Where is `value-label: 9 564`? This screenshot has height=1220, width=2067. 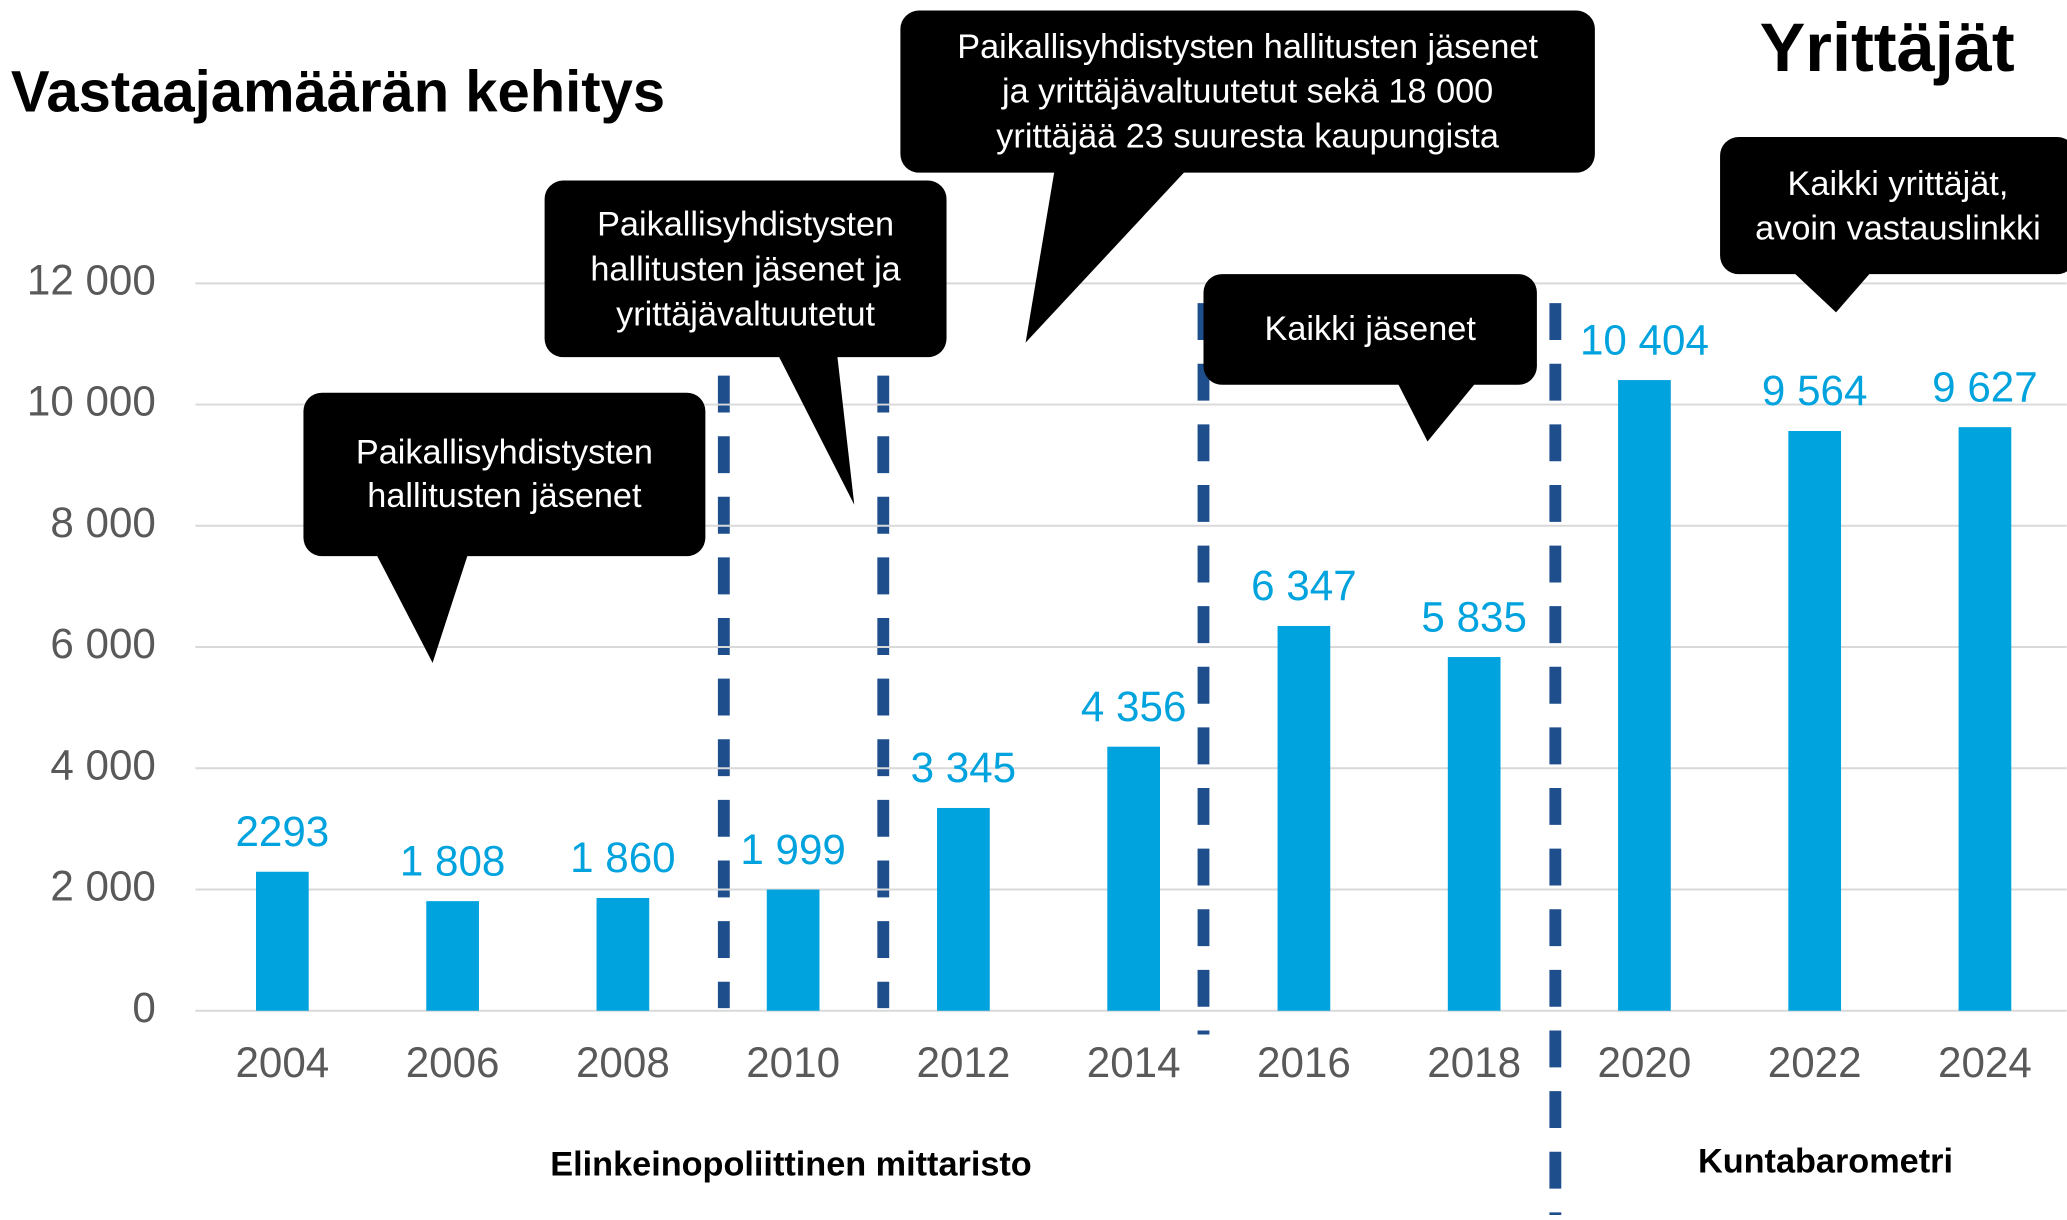
value-label: 9 564 is located at coordinates (1815, 390).